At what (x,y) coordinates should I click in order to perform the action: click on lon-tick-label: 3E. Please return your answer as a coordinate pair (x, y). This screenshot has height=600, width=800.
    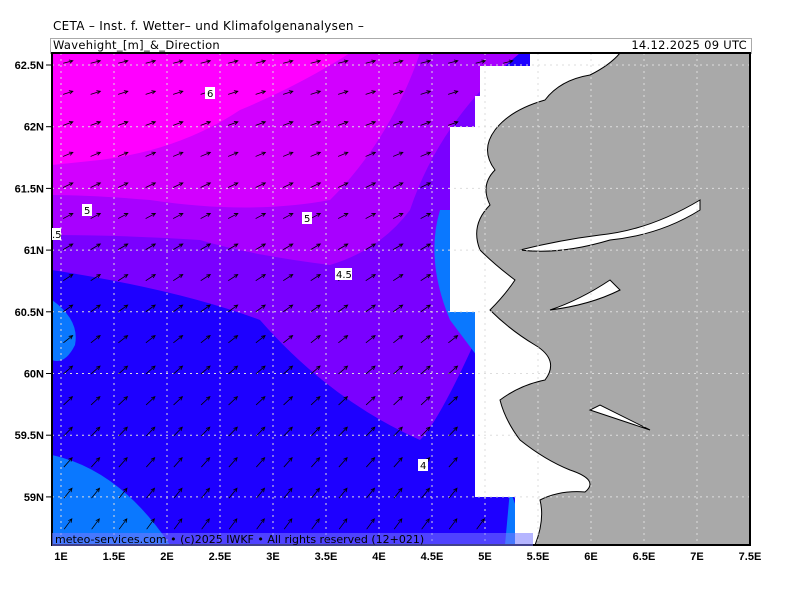
    Looking at the image, I should click on (272, 557).